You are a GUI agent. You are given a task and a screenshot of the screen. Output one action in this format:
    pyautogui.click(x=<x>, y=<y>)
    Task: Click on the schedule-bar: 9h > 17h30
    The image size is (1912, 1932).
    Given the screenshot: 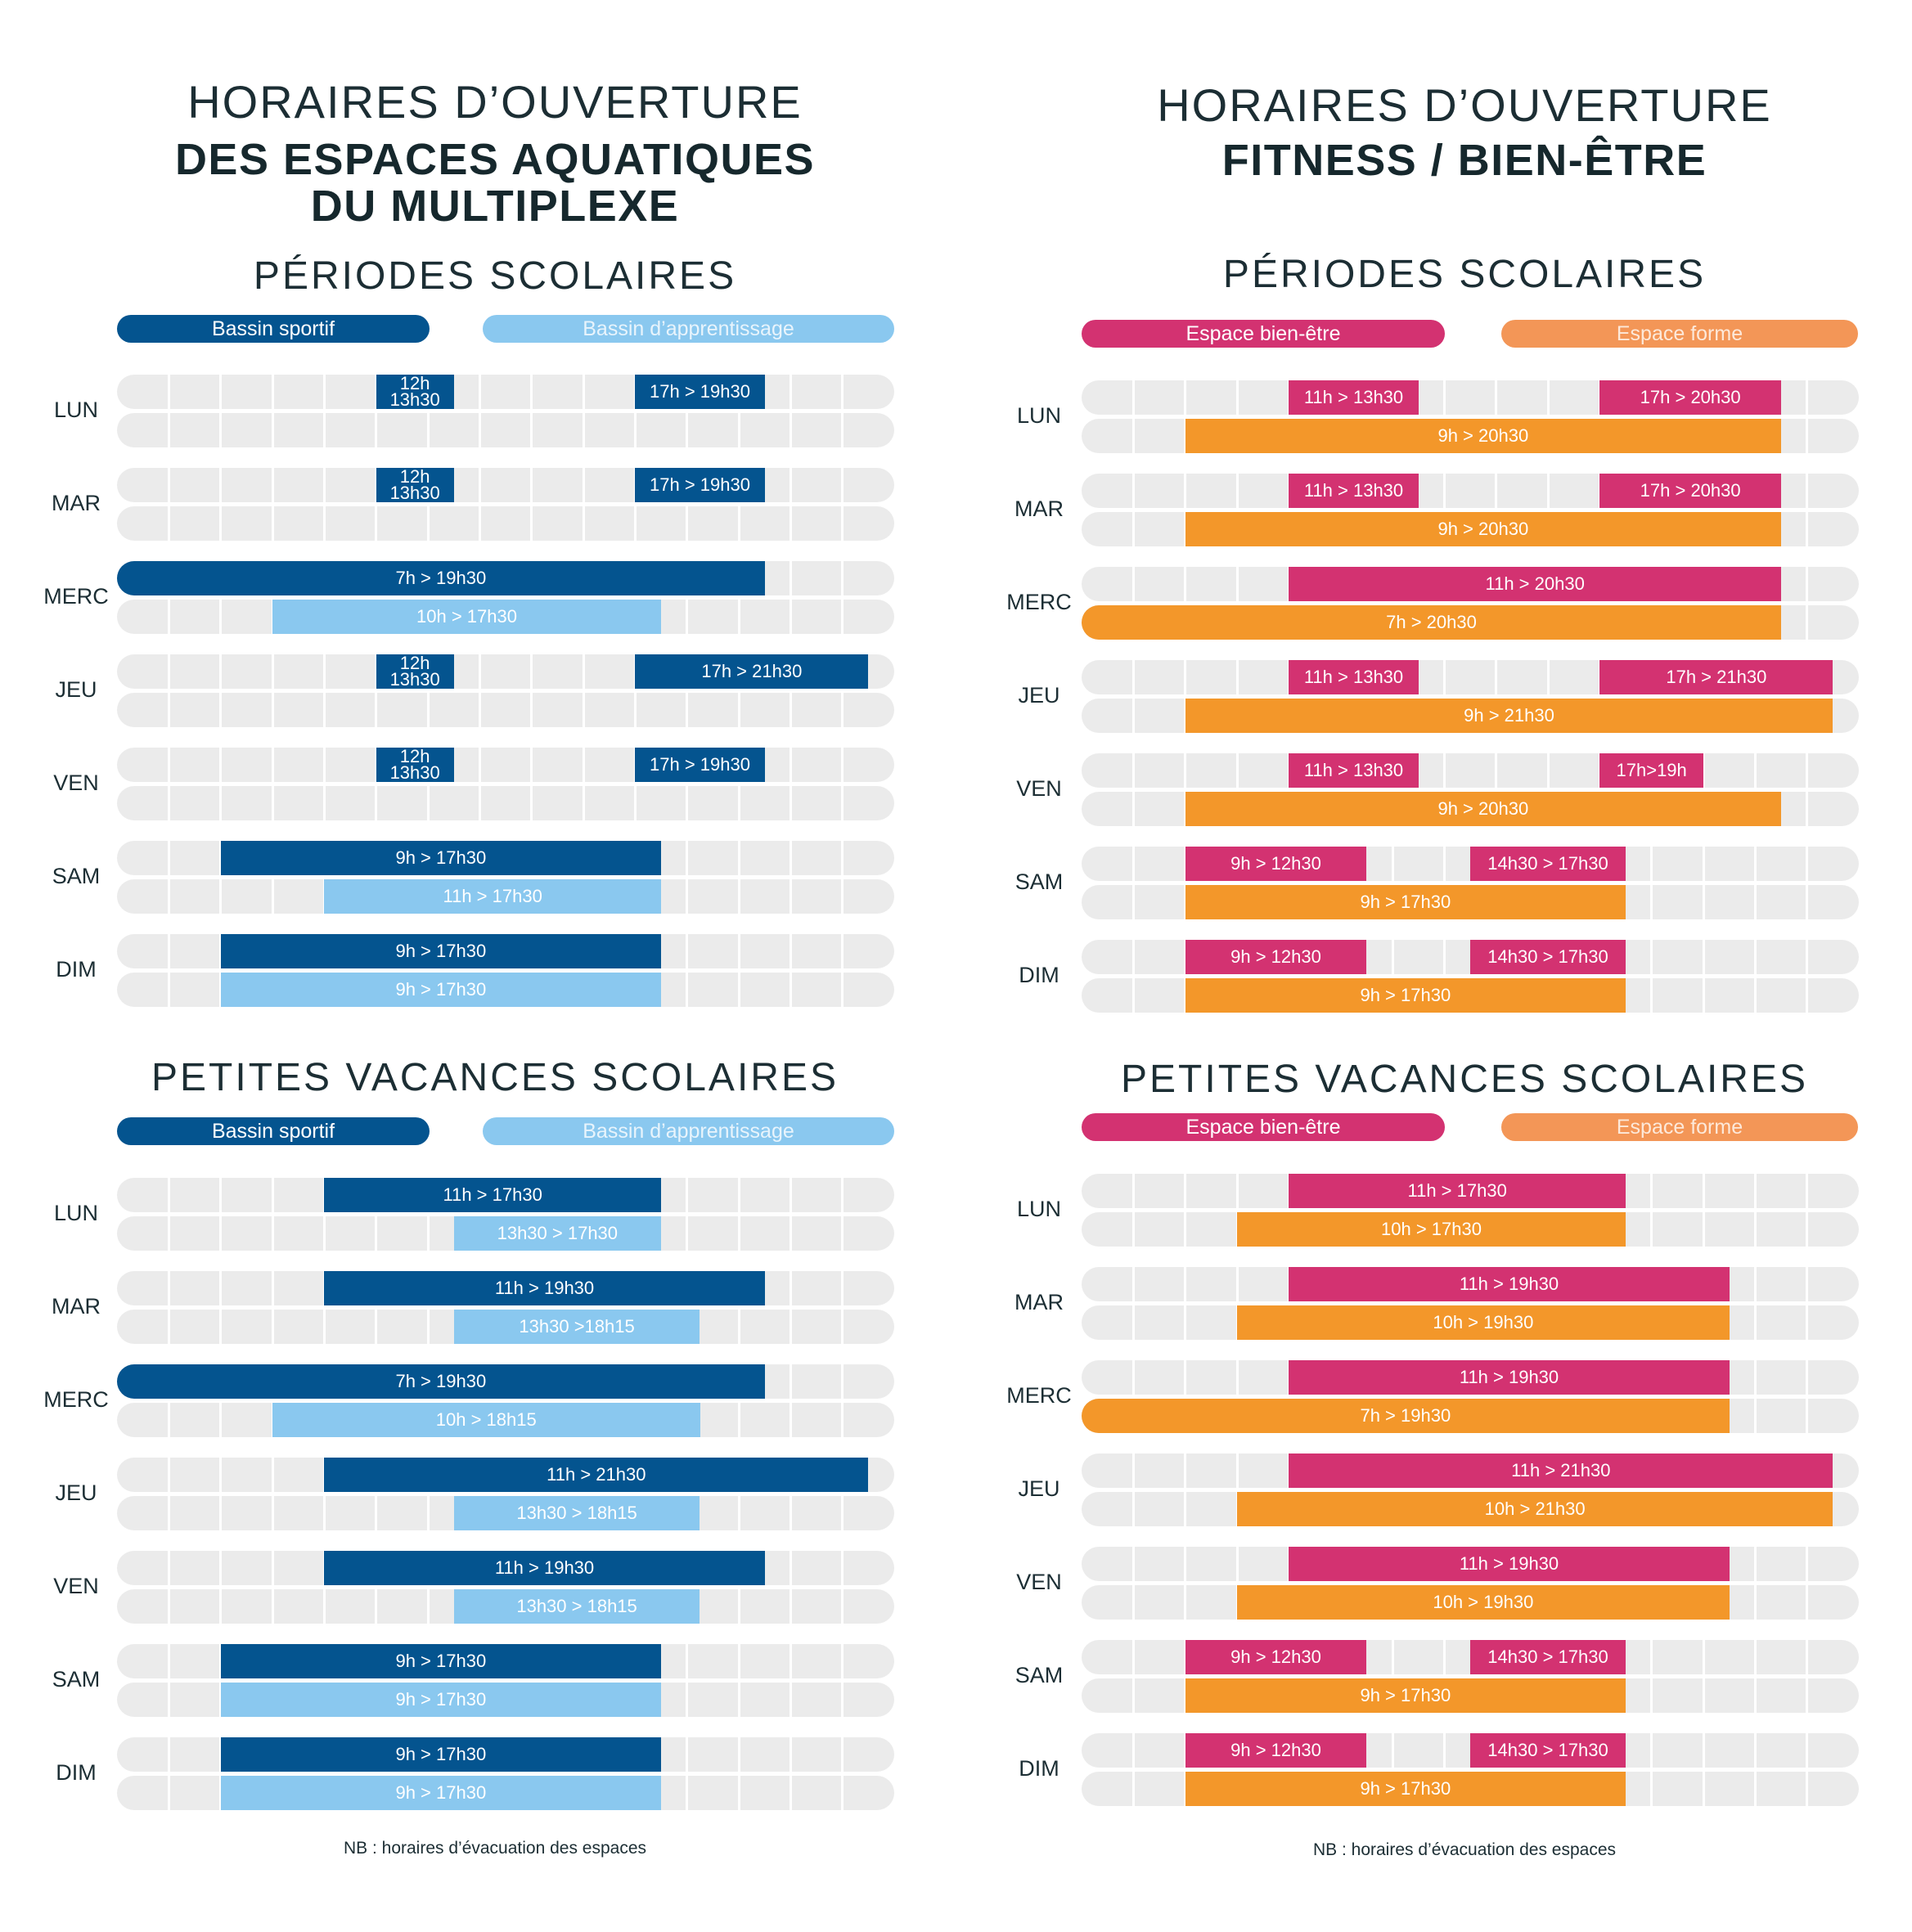 What is the action you would take?
    pyautogui.click(x=440, y=1700)
    